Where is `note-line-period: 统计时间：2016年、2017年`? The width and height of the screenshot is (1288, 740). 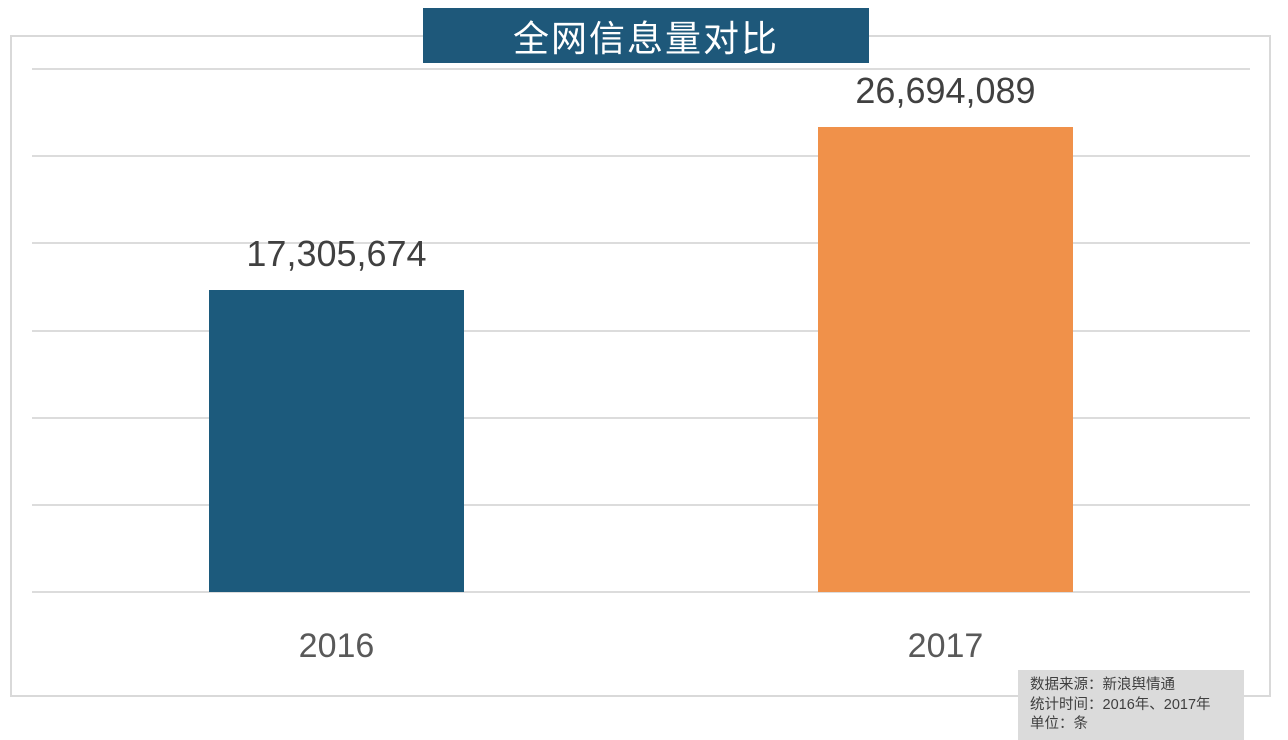 note-line-period: 统计时间：2016年、2017年 is located at coordinates (1120, 704).